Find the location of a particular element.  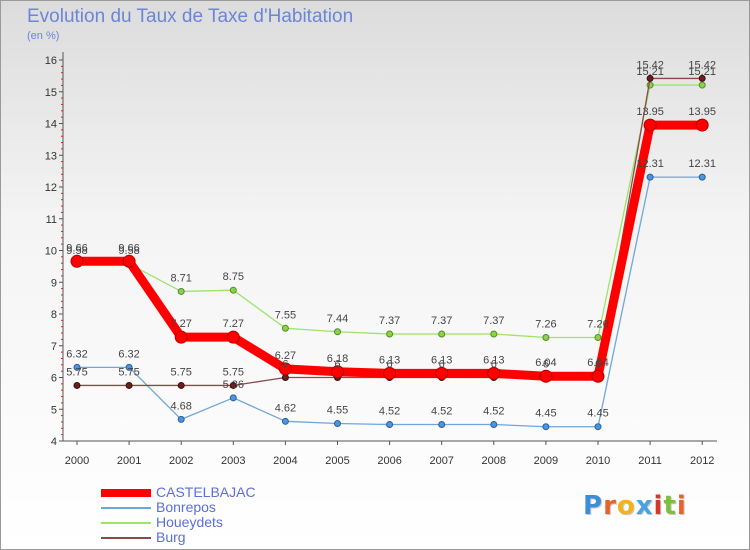

logo-letter: o is located at coordinates (626, 506).